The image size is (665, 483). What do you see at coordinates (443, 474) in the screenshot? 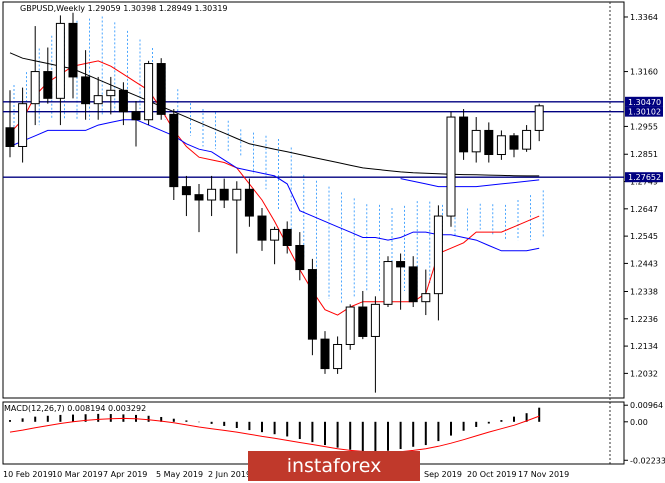
I see `x-tick-label: Sep 2019` at bounding box center [443, 474].